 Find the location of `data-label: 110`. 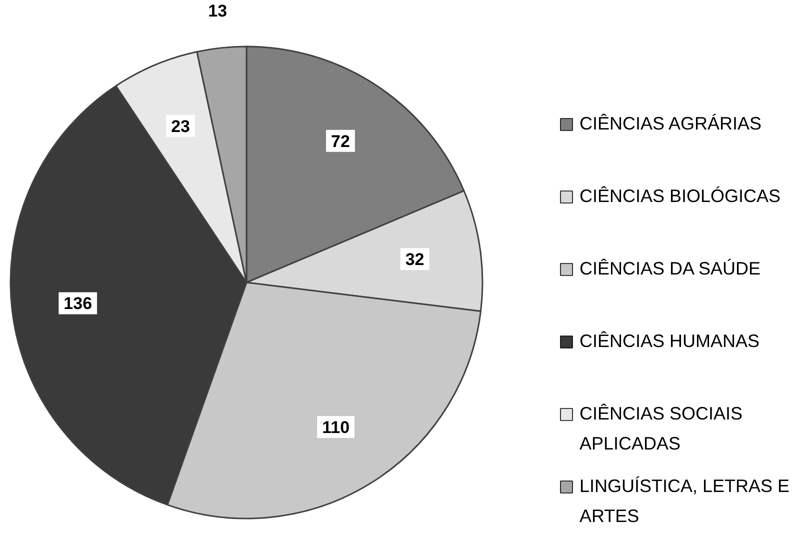

data-label: 110 is located at coordinates (336, 428).